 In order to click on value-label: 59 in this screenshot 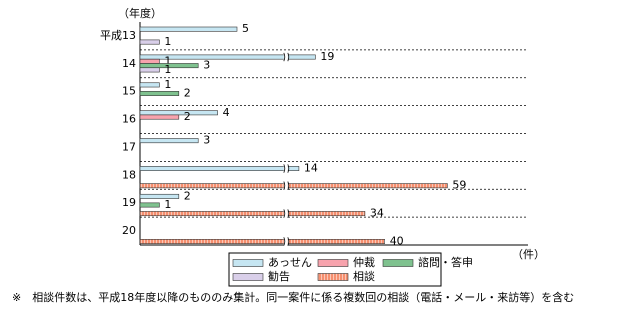, I will do `click(459, 185)`.